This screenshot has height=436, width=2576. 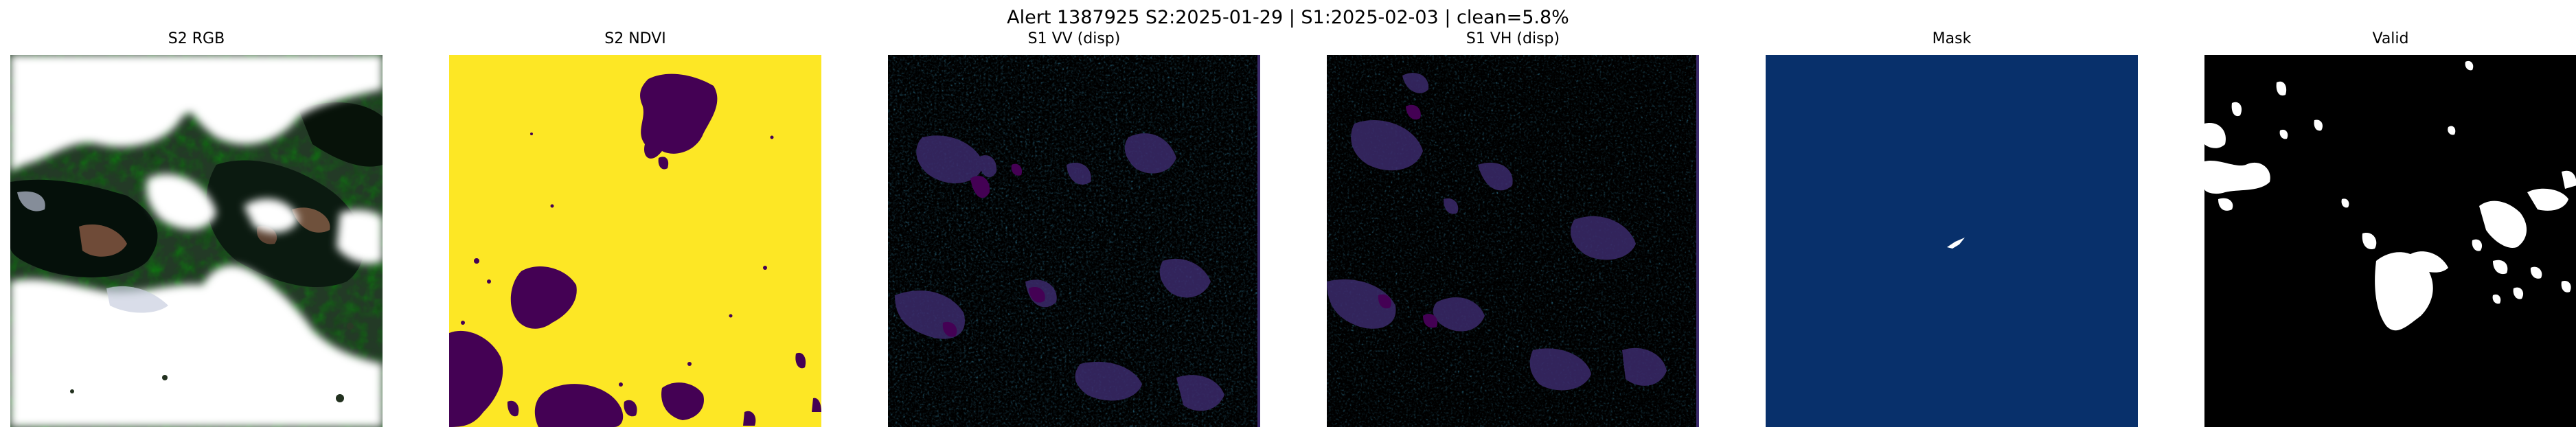 What do you see at coordinates (196, 38) in the screenshot?
I see `panel-title-s2-rgb: S2 RGB` at bounding box center [196, 38].